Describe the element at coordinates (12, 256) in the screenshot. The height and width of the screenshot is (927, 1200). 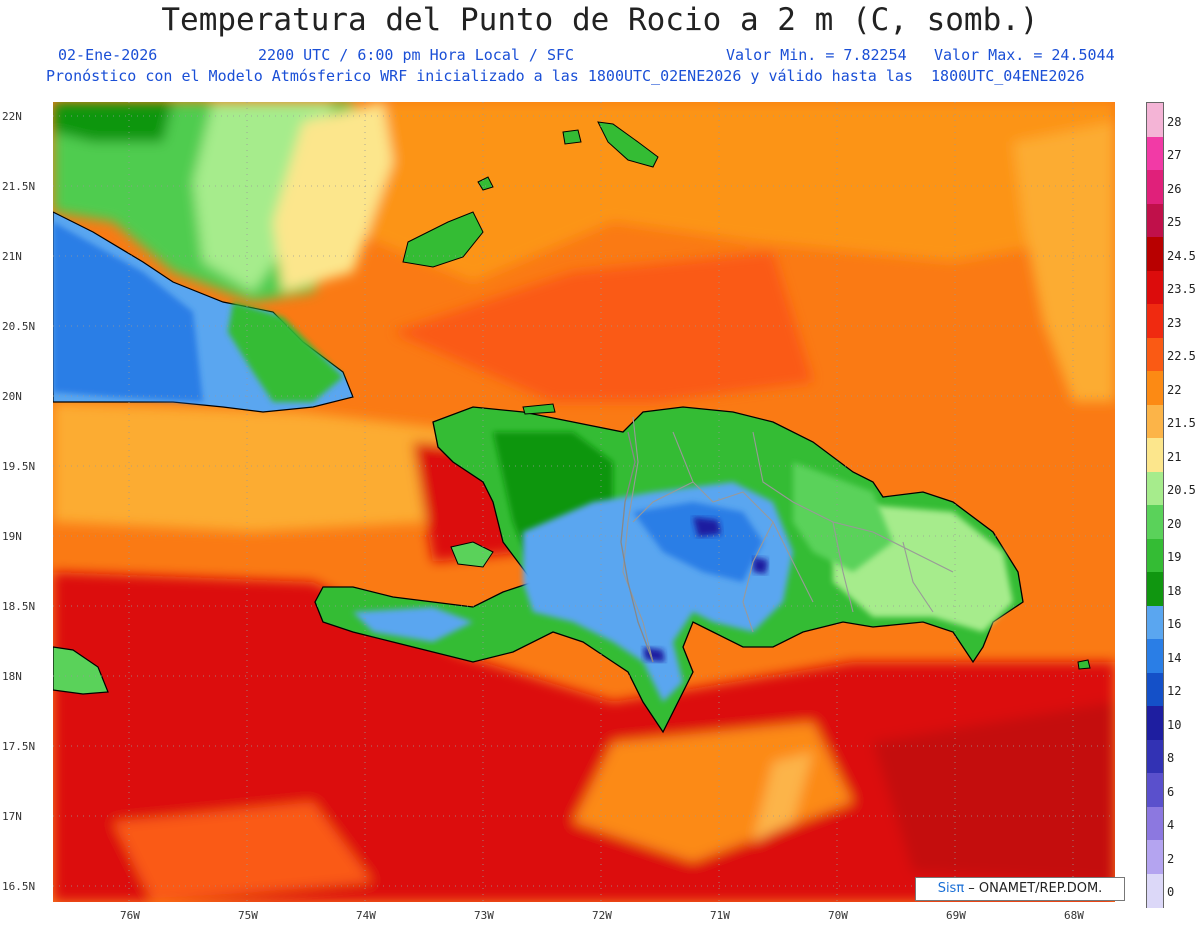
I see `lat-label: 21N` at that location.